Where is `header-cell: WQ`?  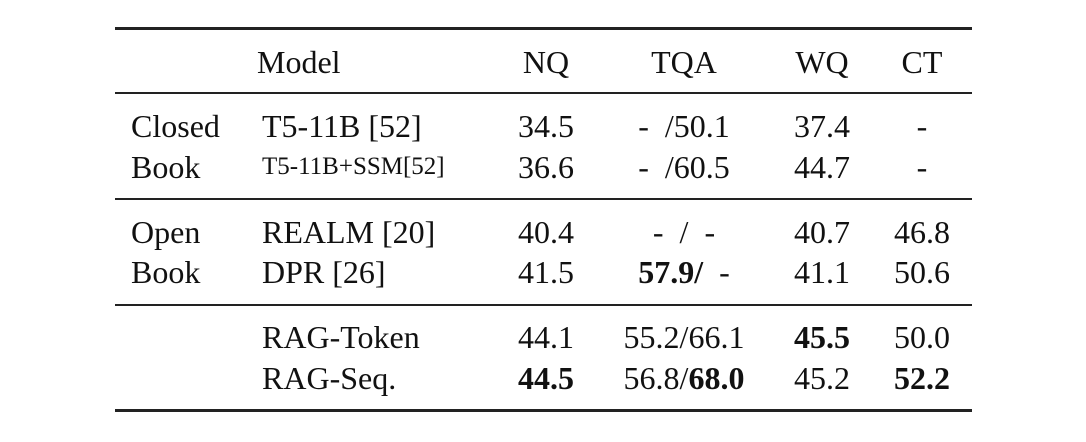 header-cell: WQ is located at coordinates (822, 62).